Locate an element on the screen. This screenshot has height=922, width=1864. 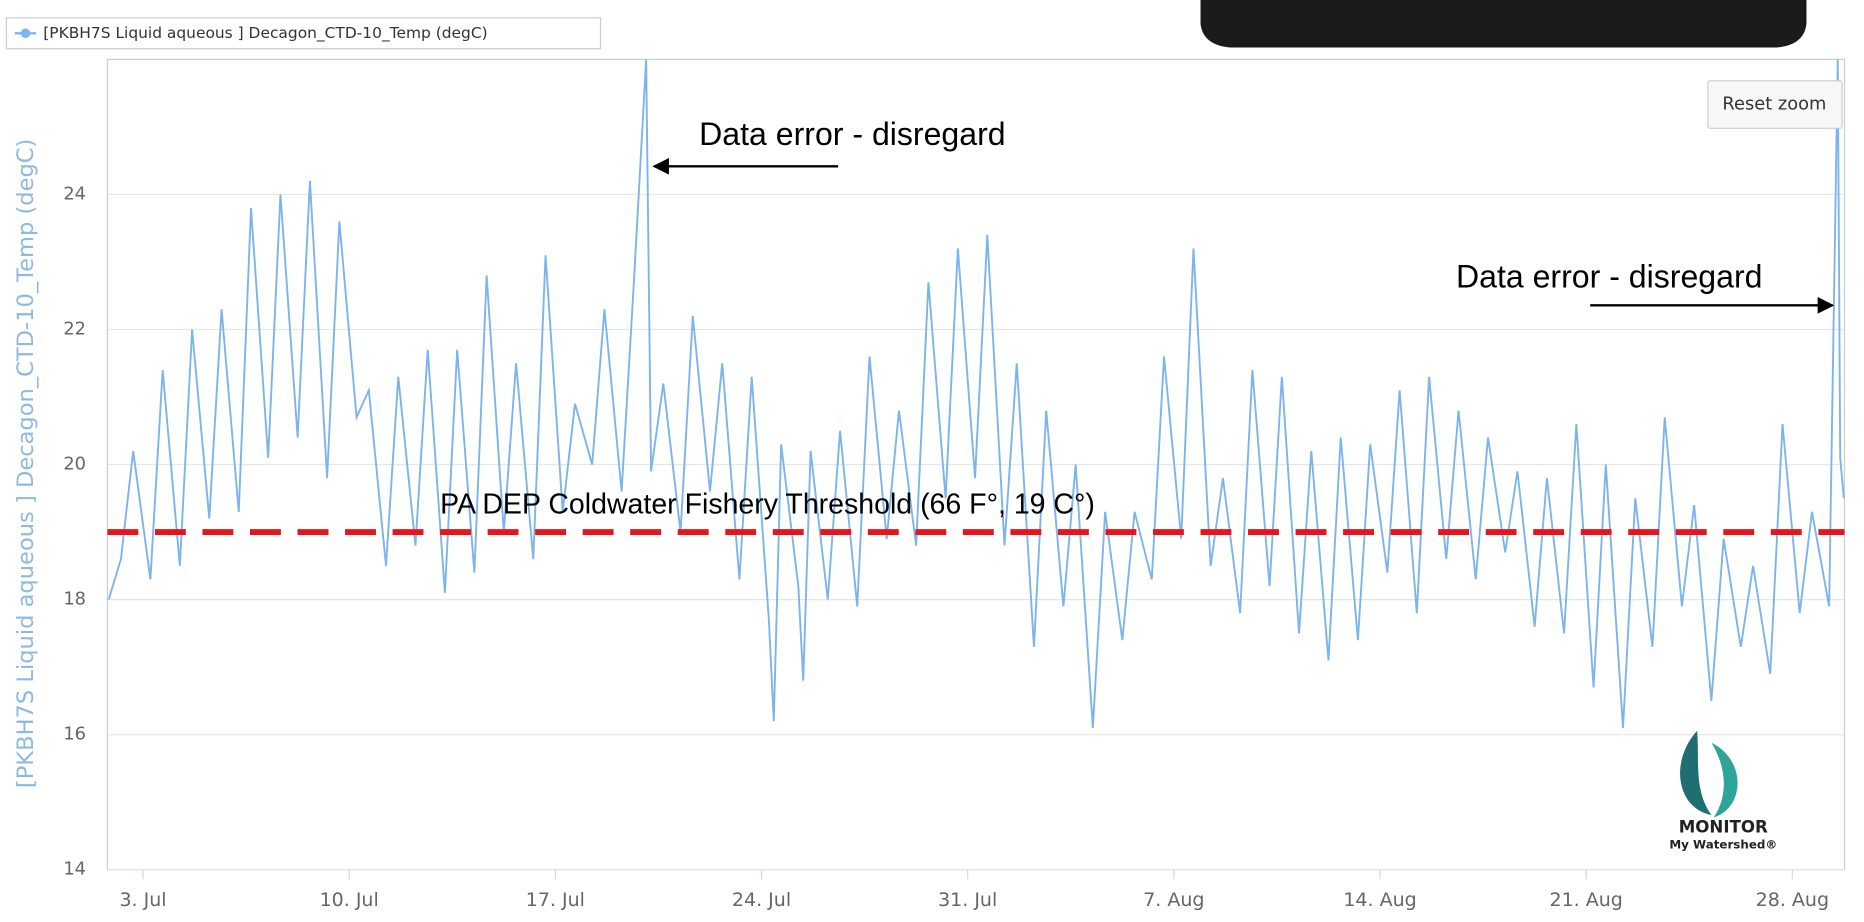
logo-name: MONITOR is located at coordinates (1723, 827).